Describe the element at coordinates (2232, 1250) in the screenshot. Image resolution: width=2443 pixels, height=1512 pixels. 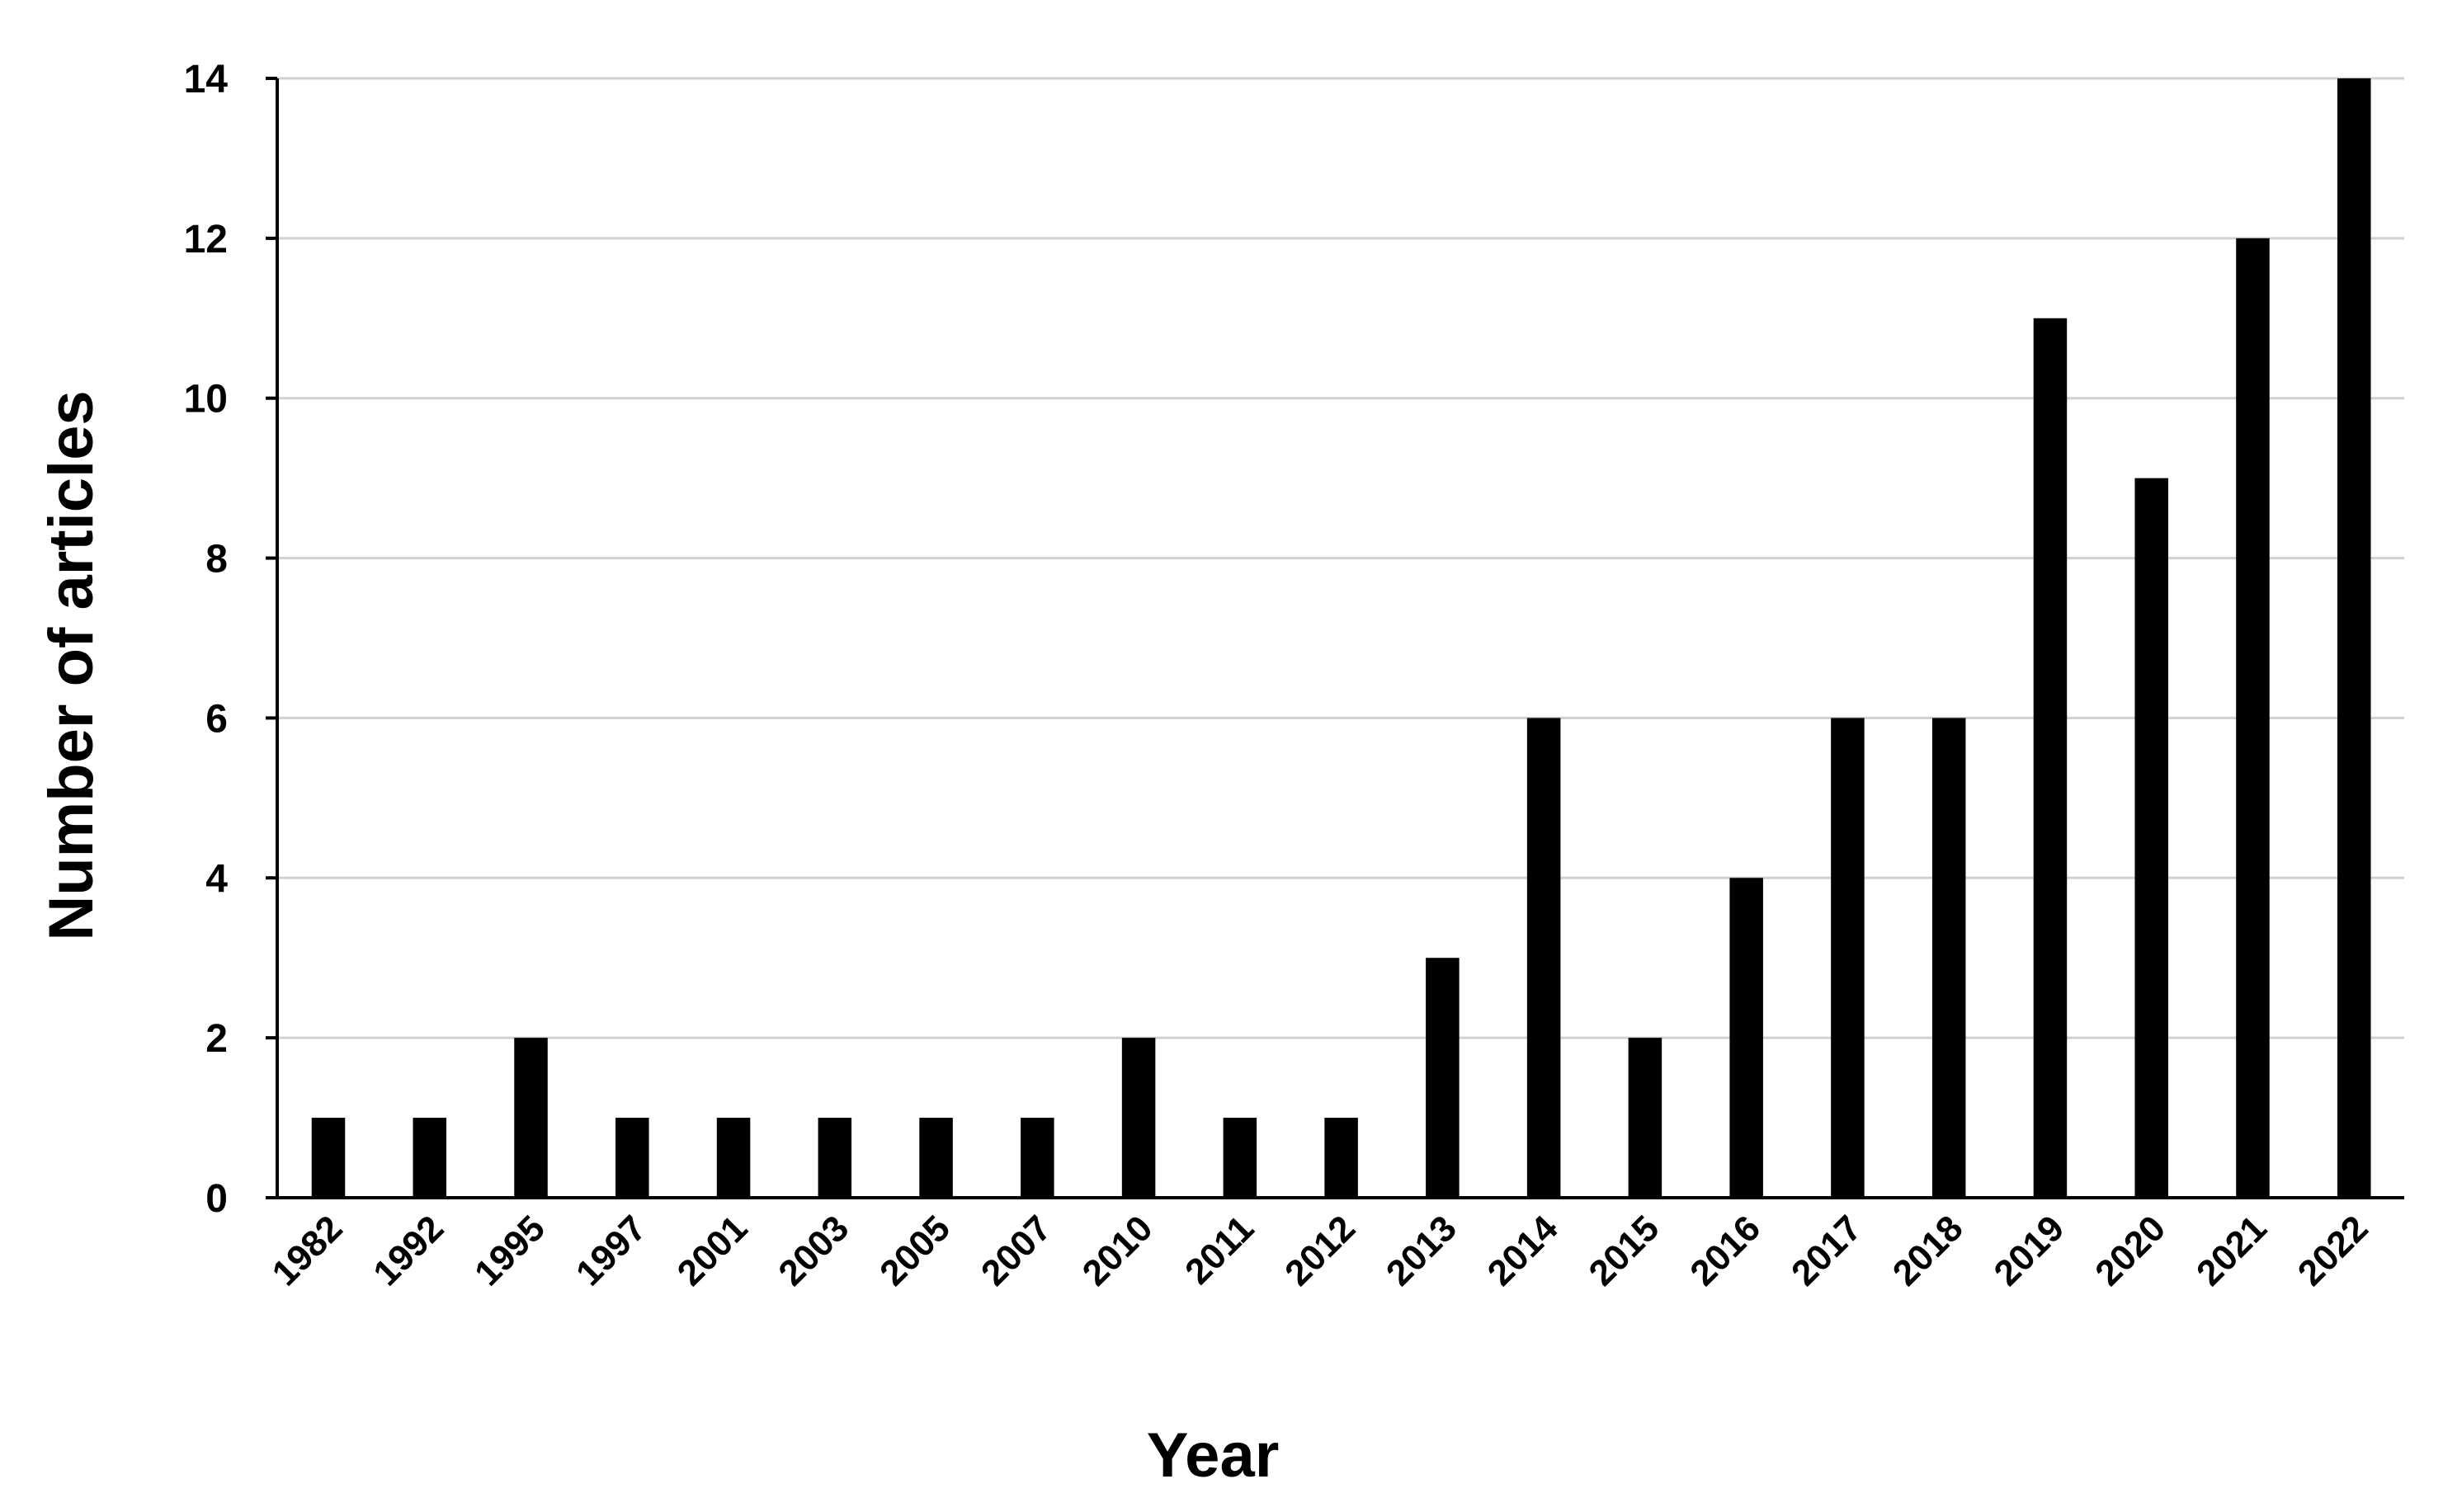
I see `x-tick-label: 2021` at that location.